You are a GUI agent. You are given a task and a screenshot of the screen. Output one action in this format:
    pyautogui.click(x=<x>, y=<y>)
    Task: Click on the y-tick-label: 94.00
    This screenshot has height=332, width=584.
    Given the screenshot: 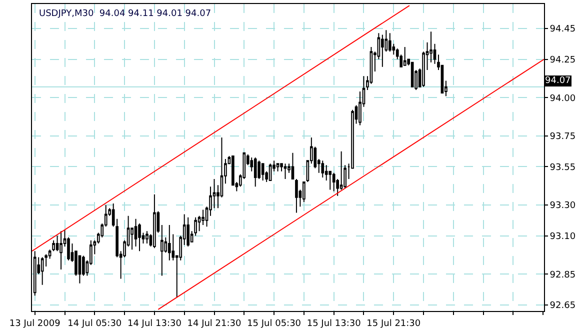 What is the action you would take?
    pyautogui.click(x=563, y=99)
    